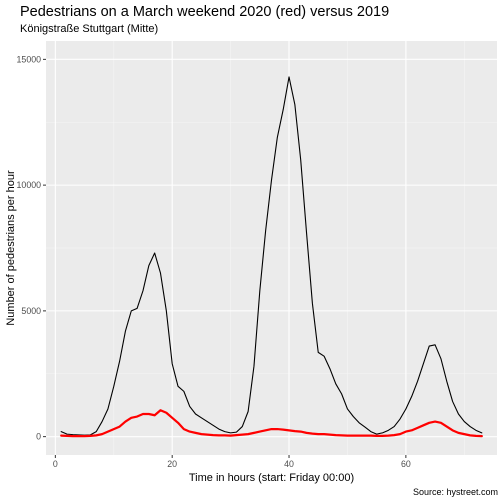 The height and width of the screenshot is (504, 504). Describe the element at coordinates (271, 423) in the screenshot. I see `series-line-2020` at that location.